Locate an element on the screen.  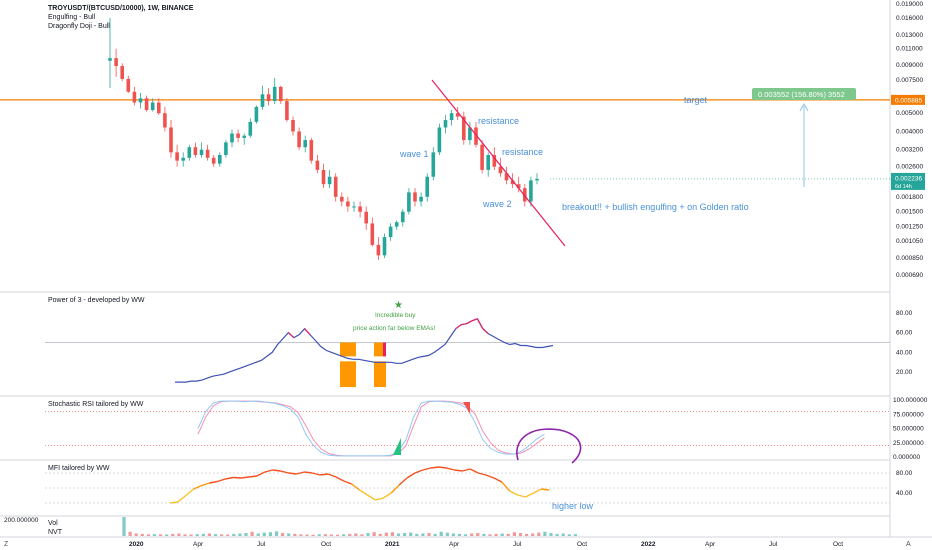
mfi-tick-label: 80.00 is located at coordinates (904, 473).